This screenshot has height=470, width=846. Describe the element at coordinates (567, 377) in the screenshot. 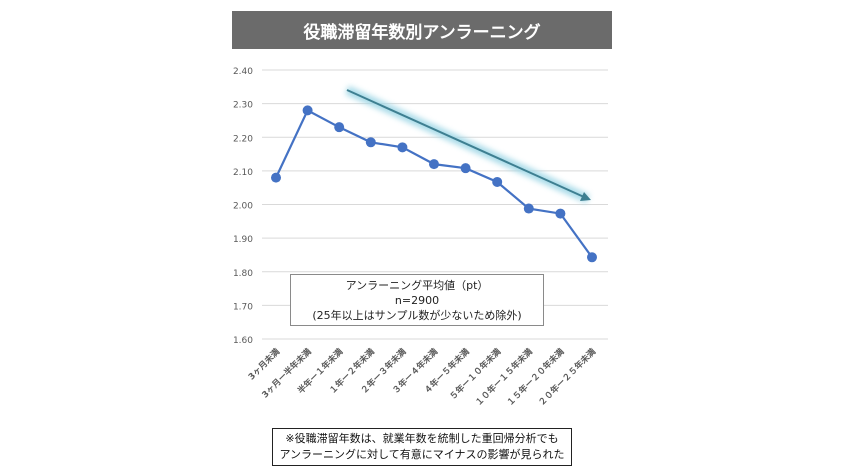

I see `x-tick-label: ２０年ー２５年未満` at that location.